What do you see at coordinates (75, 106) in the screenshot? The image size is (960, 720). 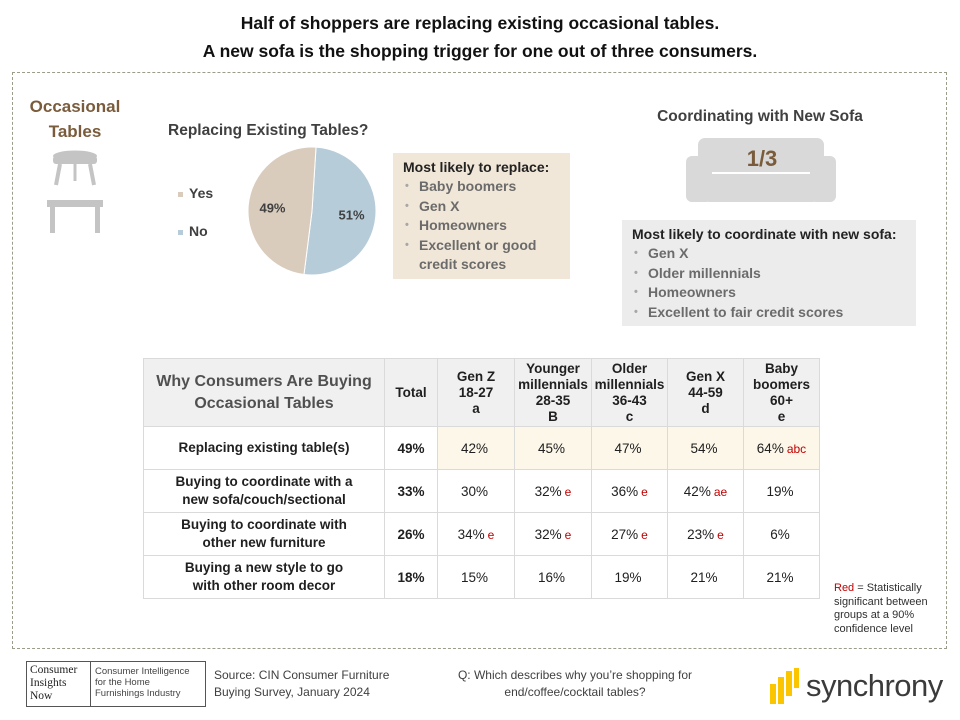 I see `section-title-line-1: Occasional` at bounding box center [75, 106].